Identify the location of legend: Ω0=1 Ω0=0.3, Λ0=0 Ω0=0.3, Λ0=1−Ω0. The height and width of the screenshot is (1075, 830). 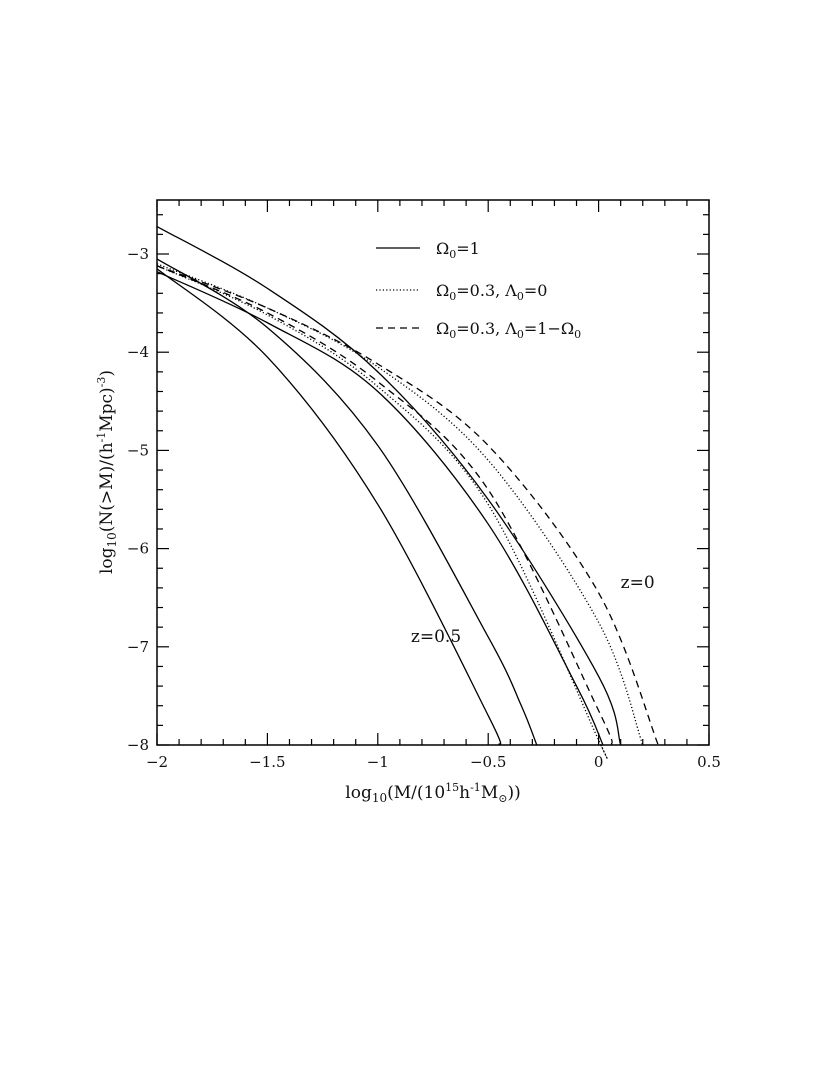
(478, 290).